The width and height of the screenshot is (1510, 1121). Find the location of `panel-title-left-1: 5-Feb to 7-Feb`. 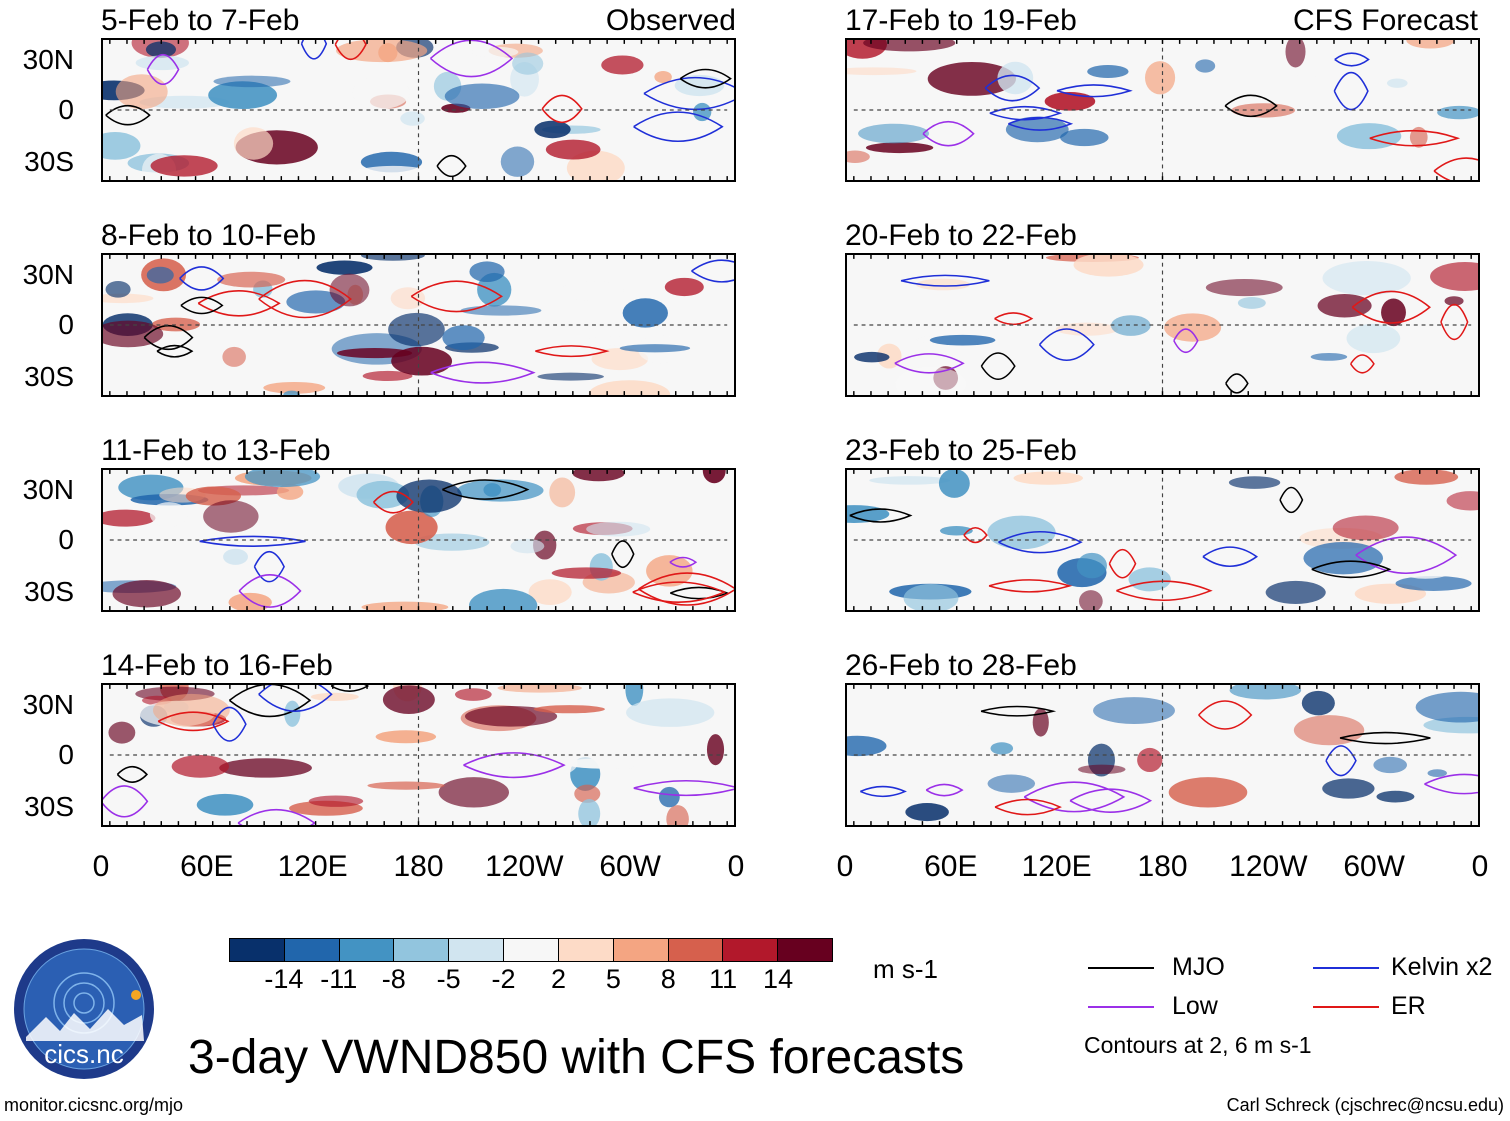

panel-title-left-1: 5-Feb to 7-Feb is located at coordinates (200, 20).